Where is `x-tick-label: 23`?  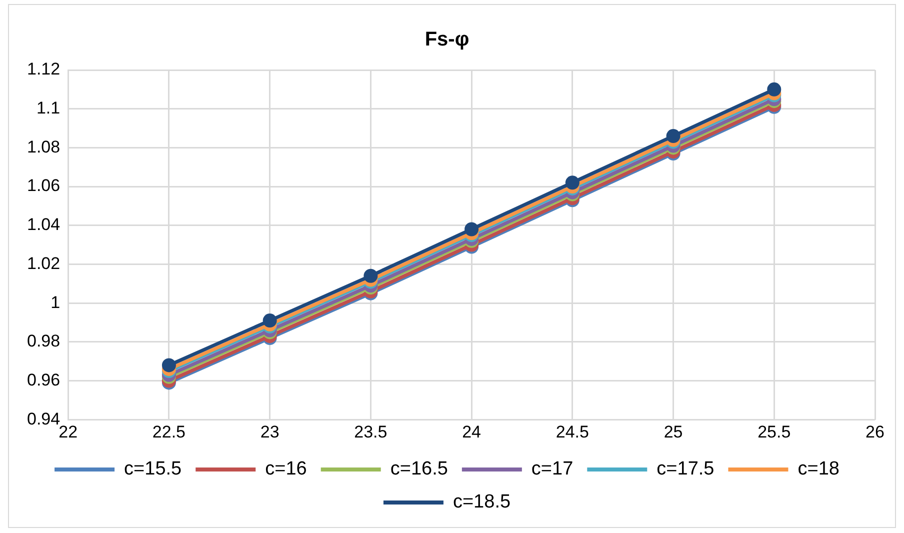 x-tick-label: 23 is located at coordinates (270, 432).